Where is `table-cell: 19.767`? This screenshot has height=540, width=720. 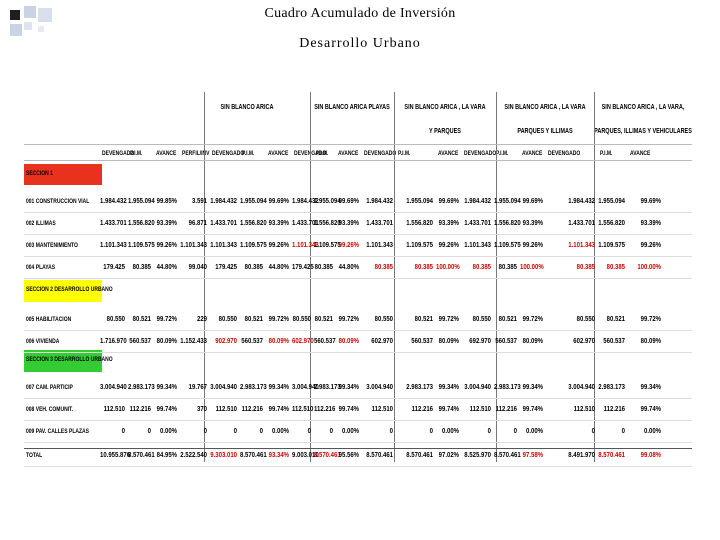 table-cell: 19.767 is located at coordinates (197, 388).